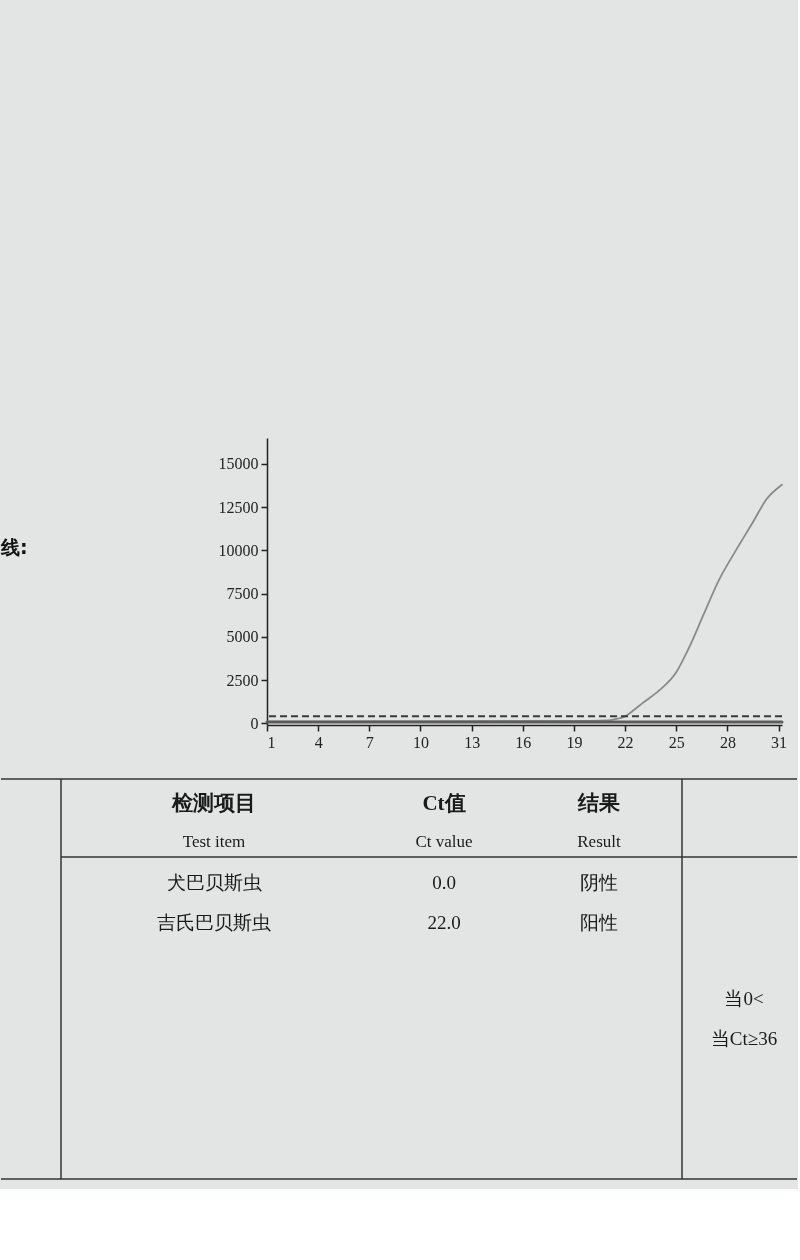 The image size is (800, 1260). Describe the element at coordinates (238, 550) in the screenshot. I see `y-tick-label: 10000` at that location.